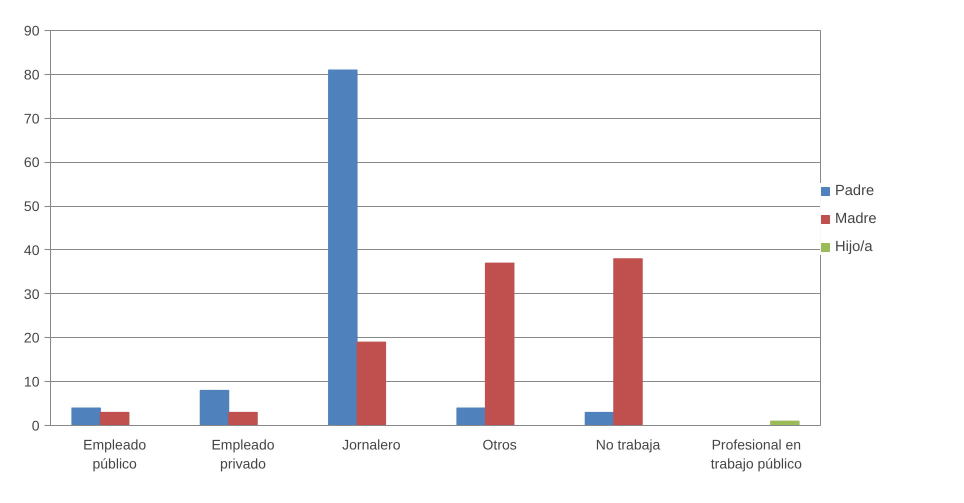 The height and width of the screenshot is (503, 964). I want to click on x-tick-label: Jornalero, so click(371, 444).